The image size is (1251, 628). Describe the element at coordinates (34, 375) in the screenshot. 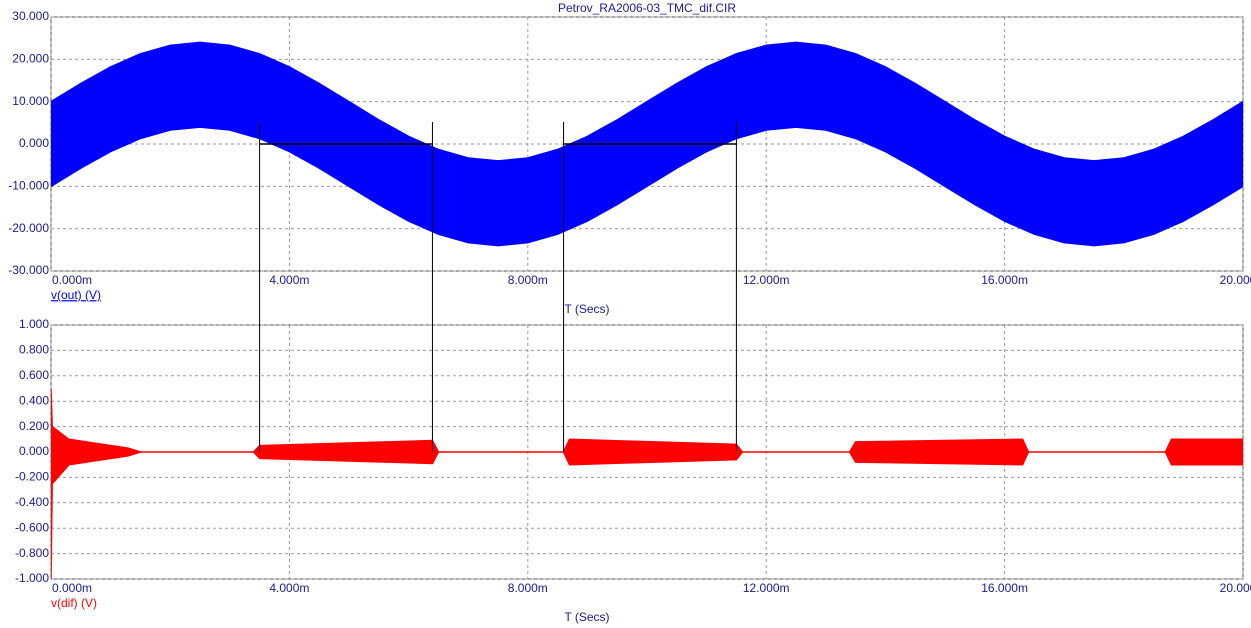

I see `y-tick-label: 0.600` at that location.